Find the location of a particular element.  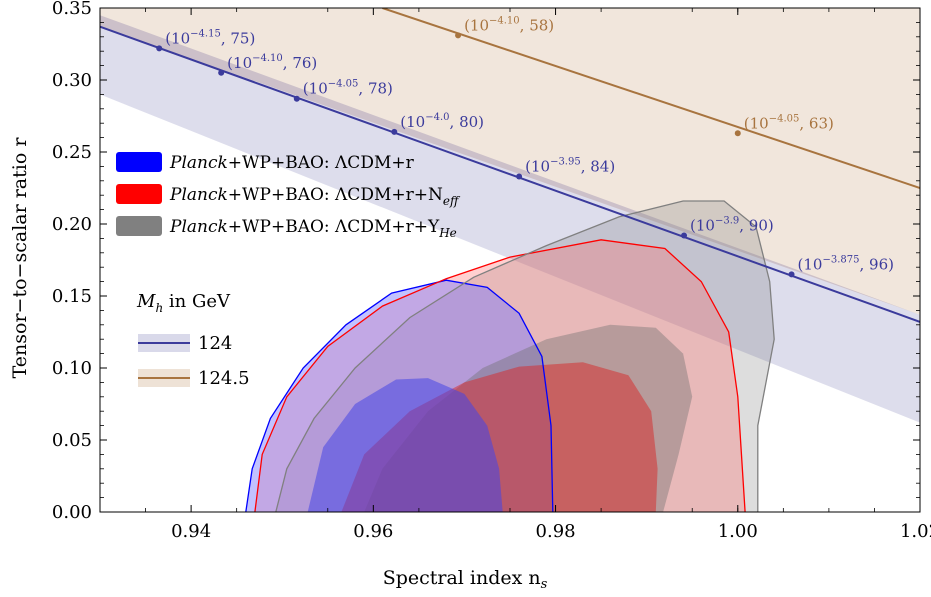

point-label: (10−4.15, 75) is located at coordinates (210, 37).